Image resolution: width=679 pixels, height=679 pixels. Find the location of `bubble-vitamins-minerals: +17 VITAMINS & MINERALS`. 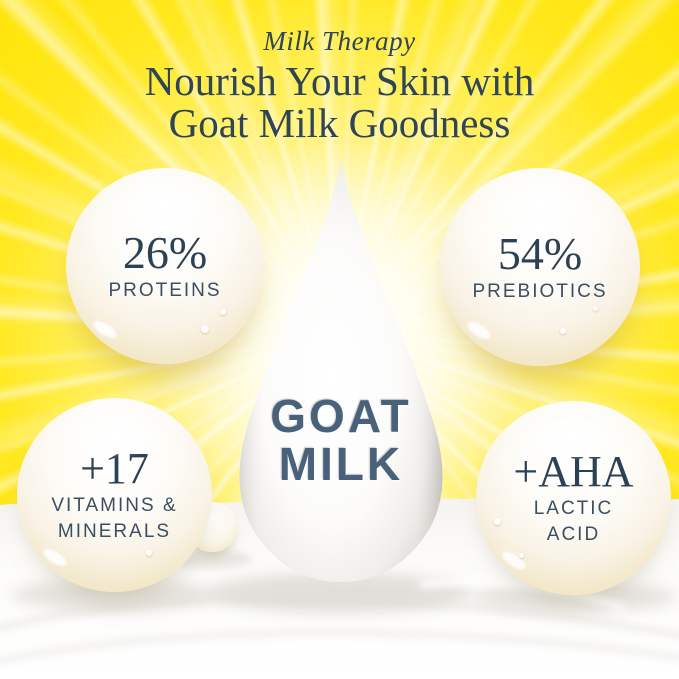

bubble-vitamins-minerals: +17 VITAMINS & MINERALS is located at coordinates (114, 495).